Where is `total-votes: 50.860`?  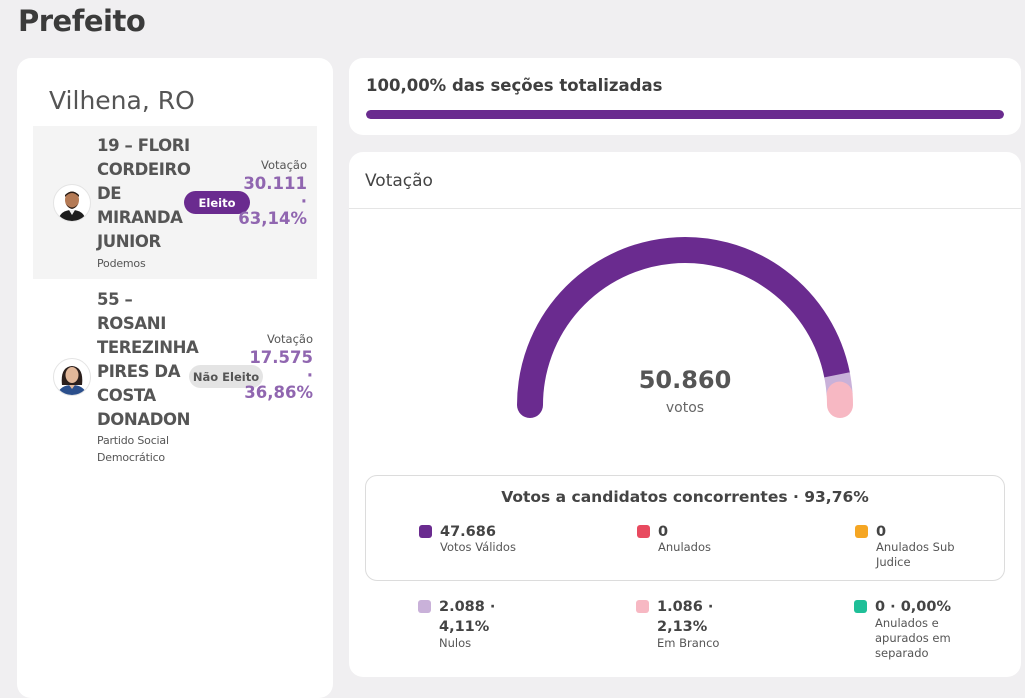 total-votes: 50.860 is located at coordinates (685, 380).